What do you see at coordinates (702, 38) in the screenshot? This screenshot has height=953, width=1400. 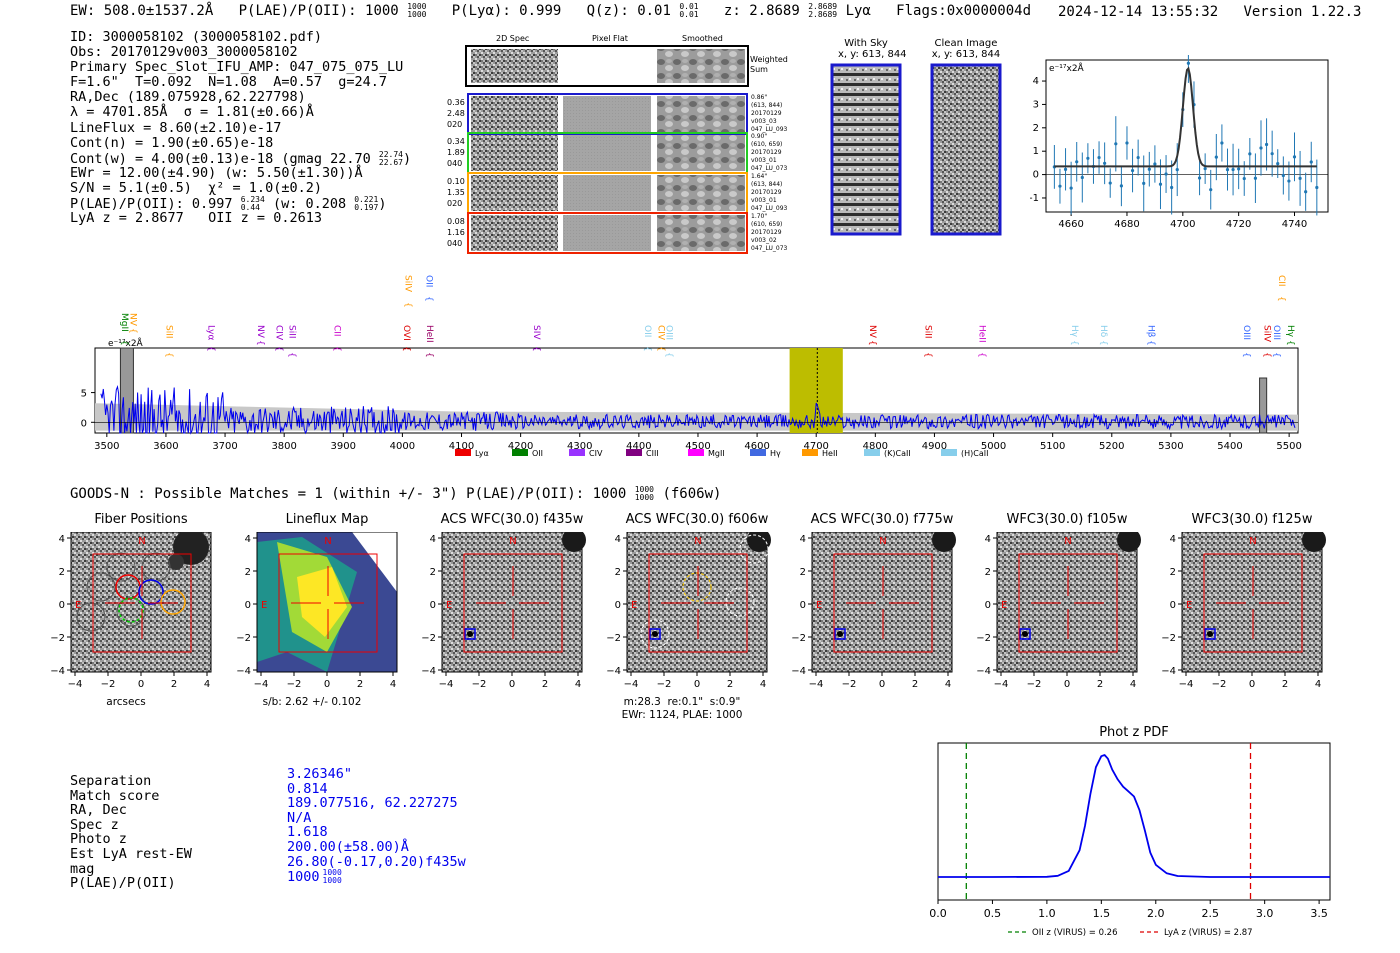 I see `col-smooth-label: Smoothed` at bounding box center [702, 38].